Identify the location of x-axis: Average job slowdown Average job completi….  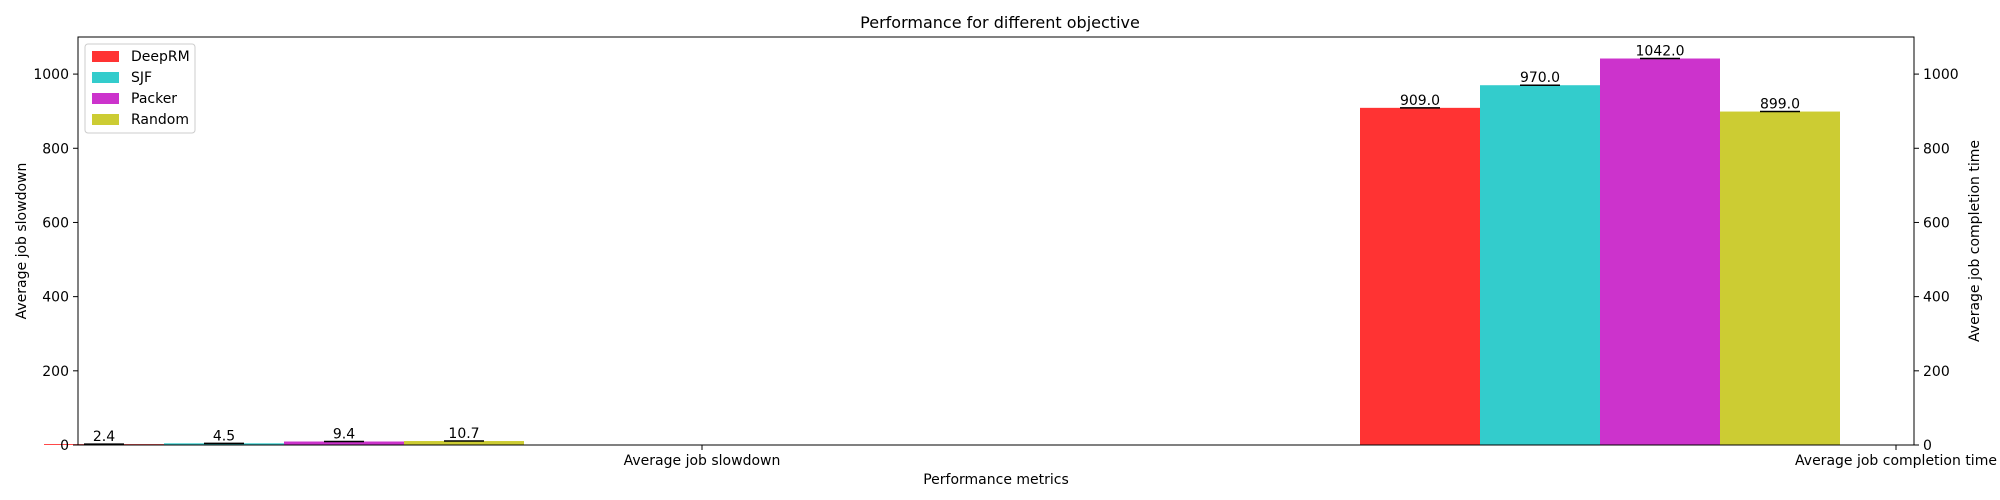
(1310, 457).